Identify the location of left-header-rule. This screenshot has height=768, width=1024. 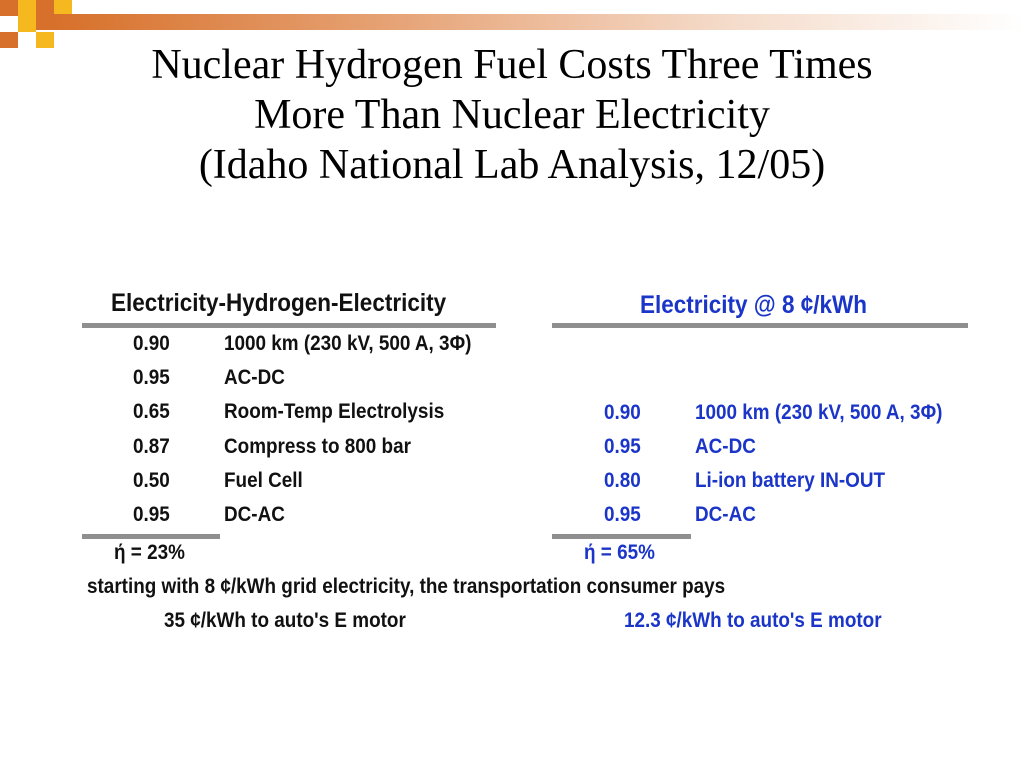
(289, 325).